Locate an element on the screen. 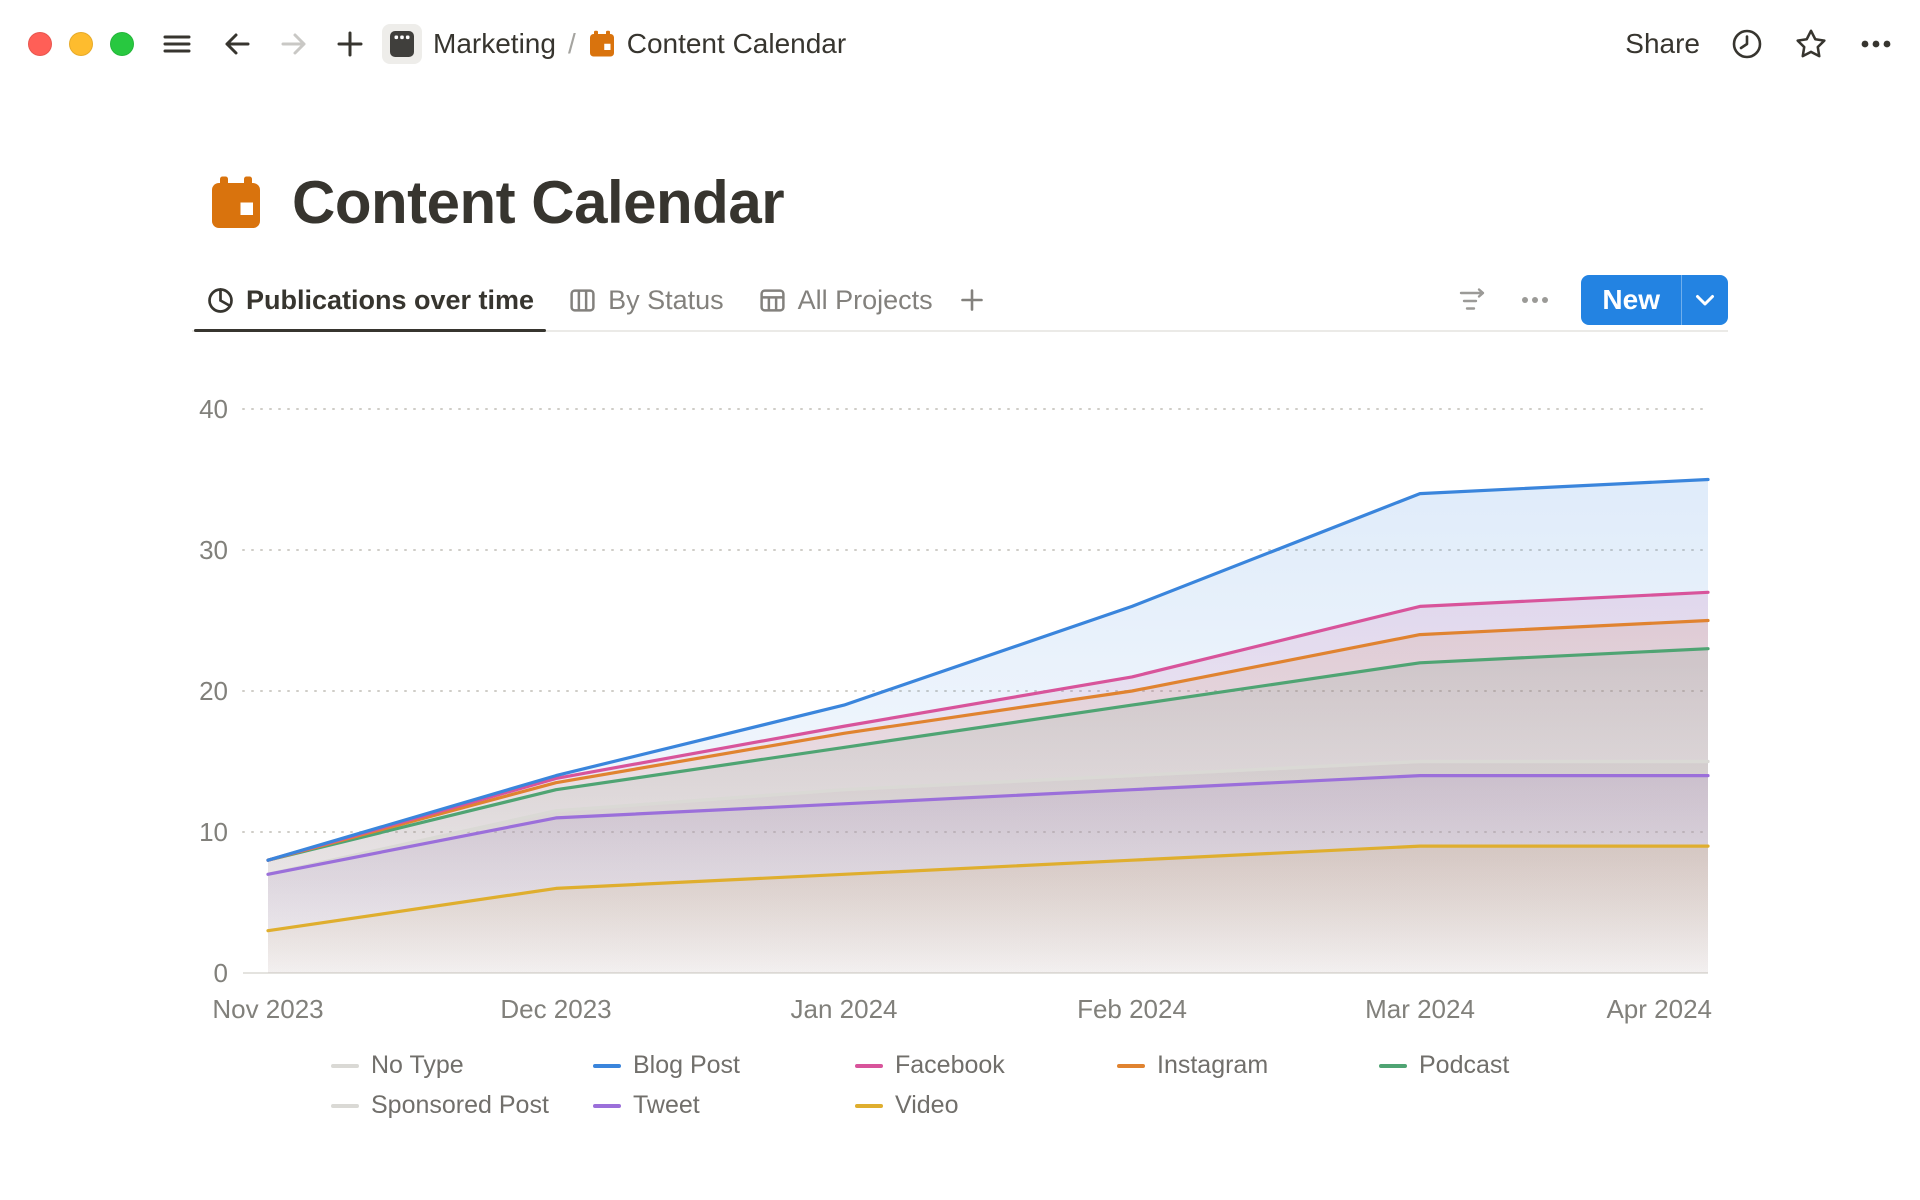 The width and height of the screenshot is (1920, 1200). legend-item-facebook: Facebook is located at coordinates (986, 1065).